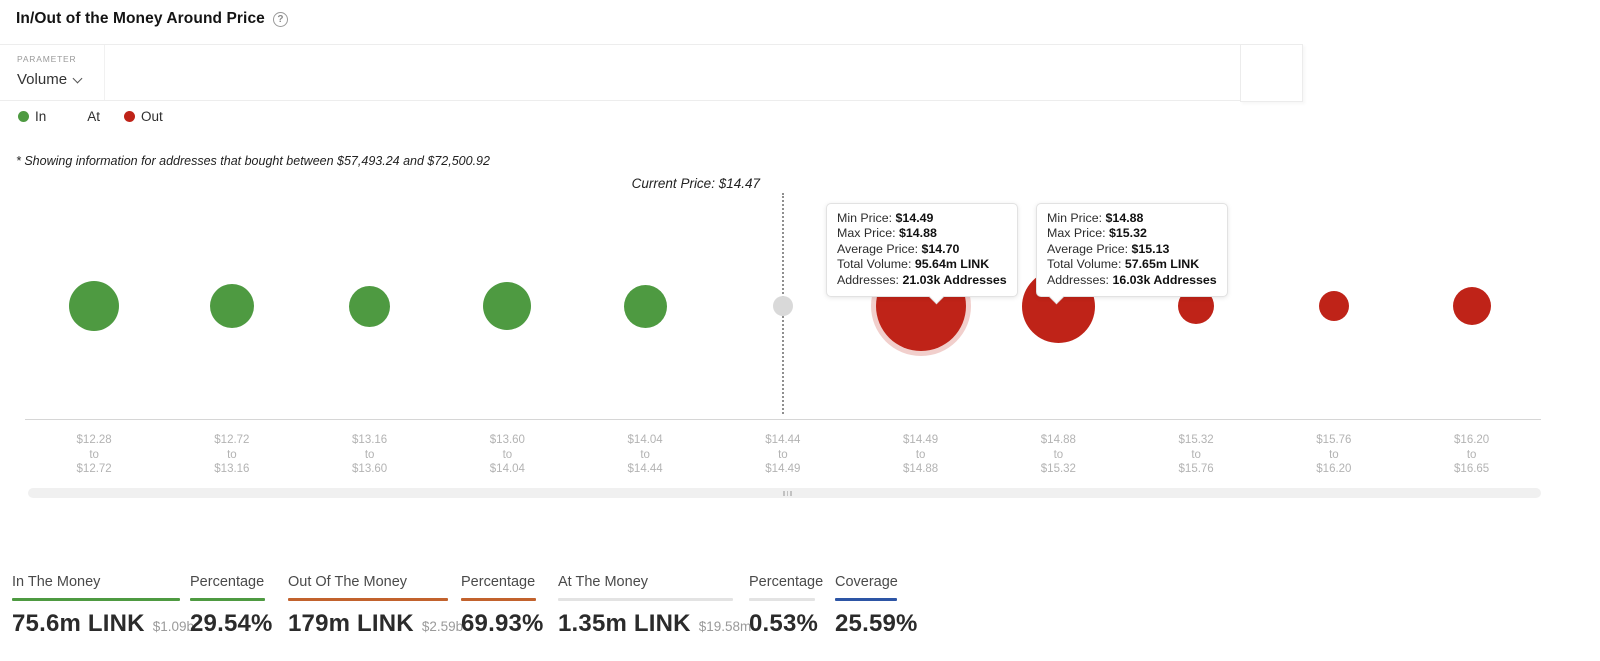 The width and height of the screenshot is (1600, 661). I want to click on scrollbar-grip, so click(787, 493).